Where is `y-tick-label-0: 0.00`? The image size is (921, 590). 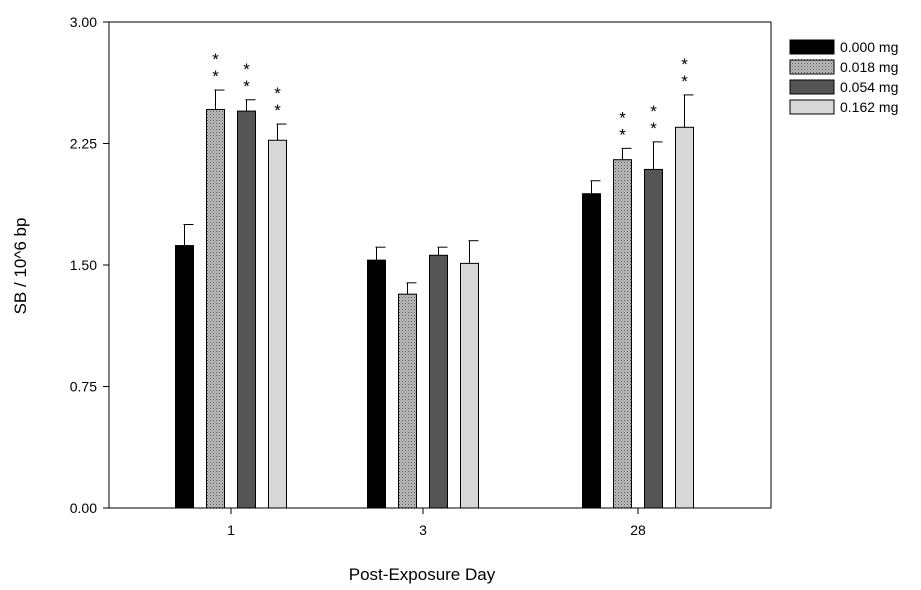
y-tick-label-0: 0.00 is located at coordinates (83, 508).